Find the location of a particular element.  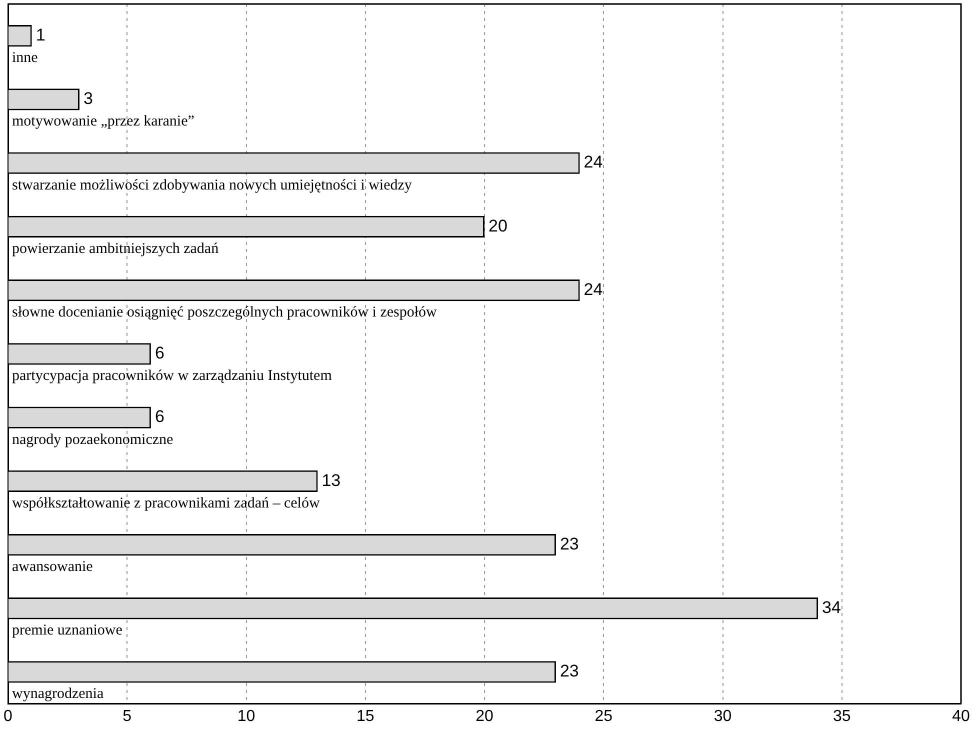

data-label: 34 is located at coordinates (831, 608).